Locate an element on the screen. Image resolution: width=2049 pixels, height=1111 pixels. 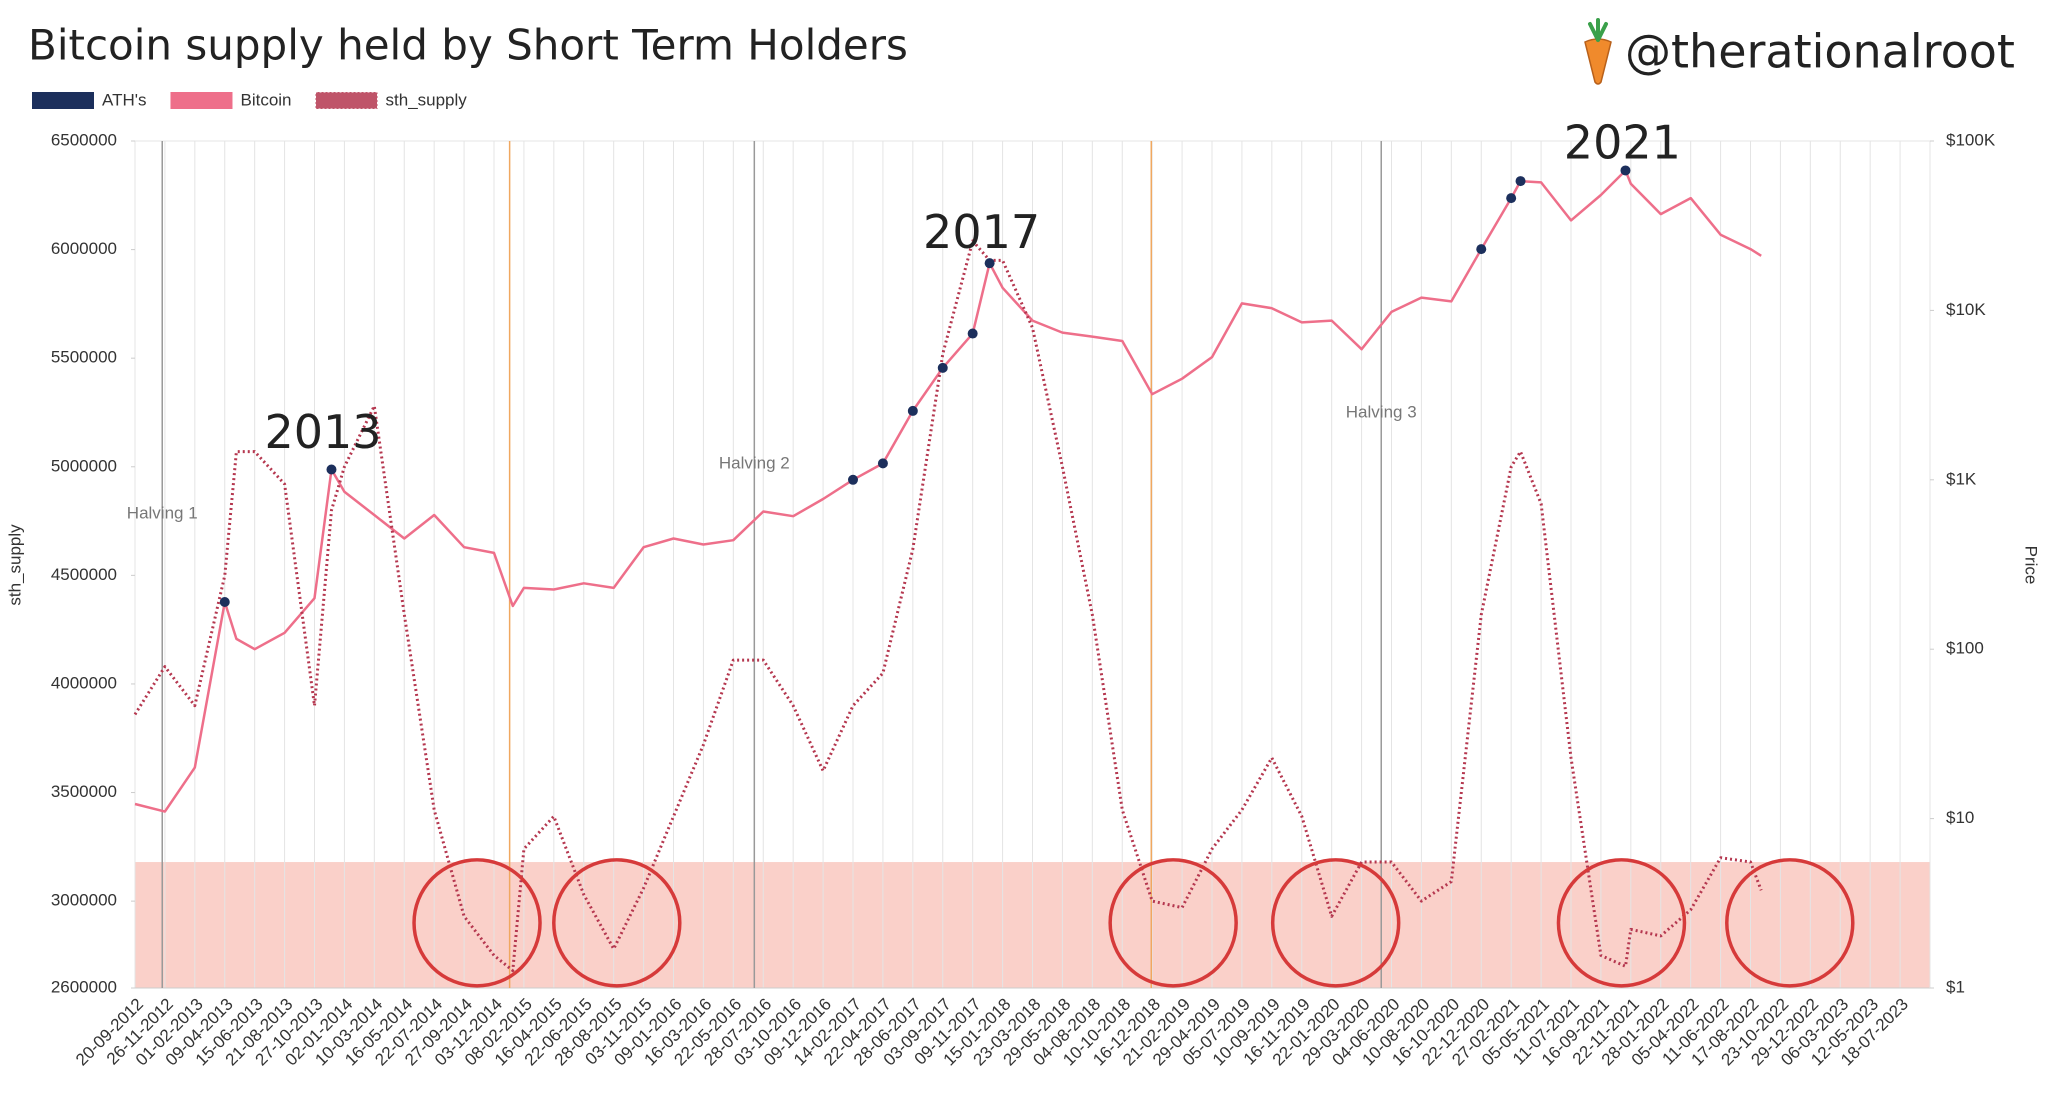
y2-tick-label: $1K is located at coordinates (1961, 478).